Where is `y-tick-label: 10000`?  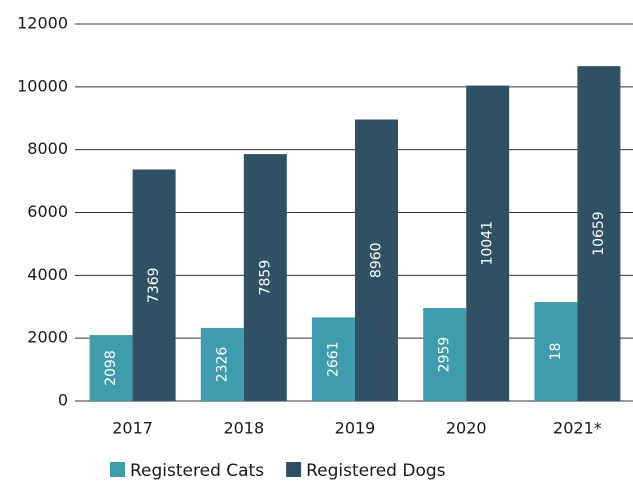 y-tick-label: 10000 is located at coordinates (42, 85).